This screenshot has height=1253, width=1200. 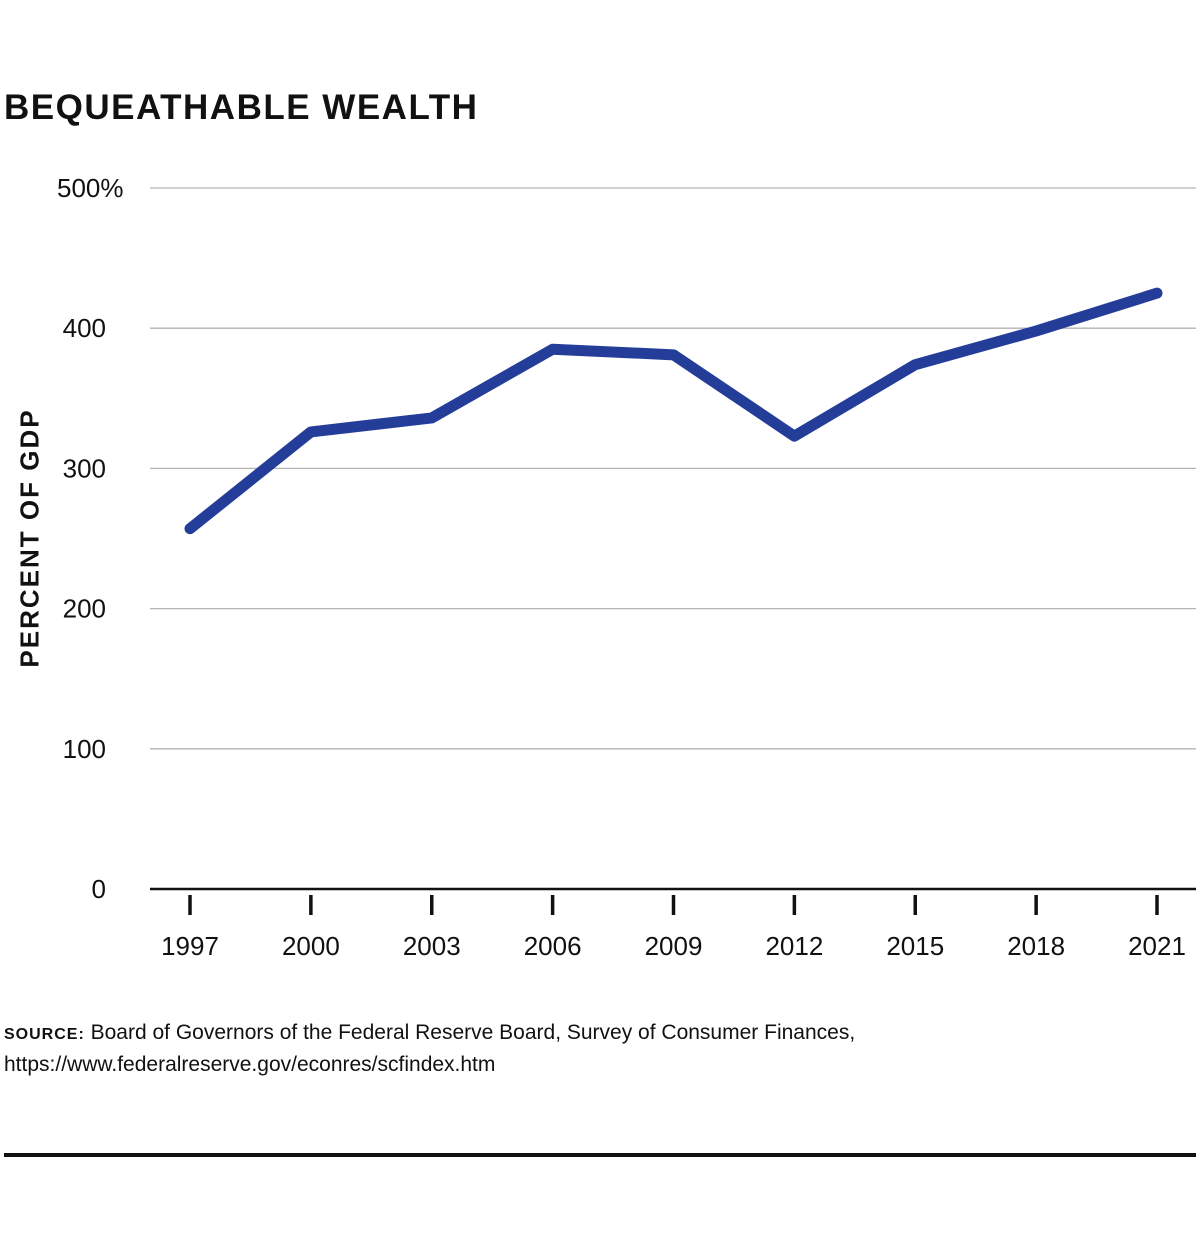 I want to click on y-tick-label: 400, so click(x=84, y=328).